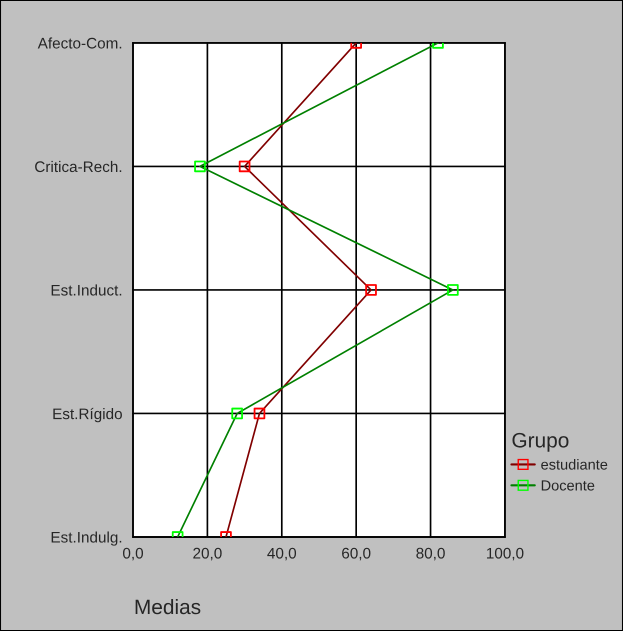 The image size is (623, 631). I want to click on x-tick-label: 100,0, so click(505, 554).